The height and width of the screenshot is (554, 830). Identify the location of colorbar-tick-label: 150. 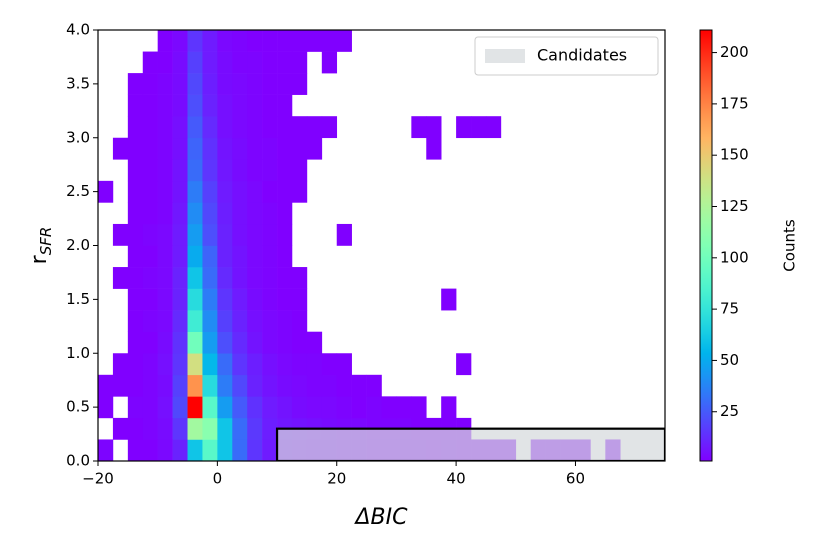
(734, 155).